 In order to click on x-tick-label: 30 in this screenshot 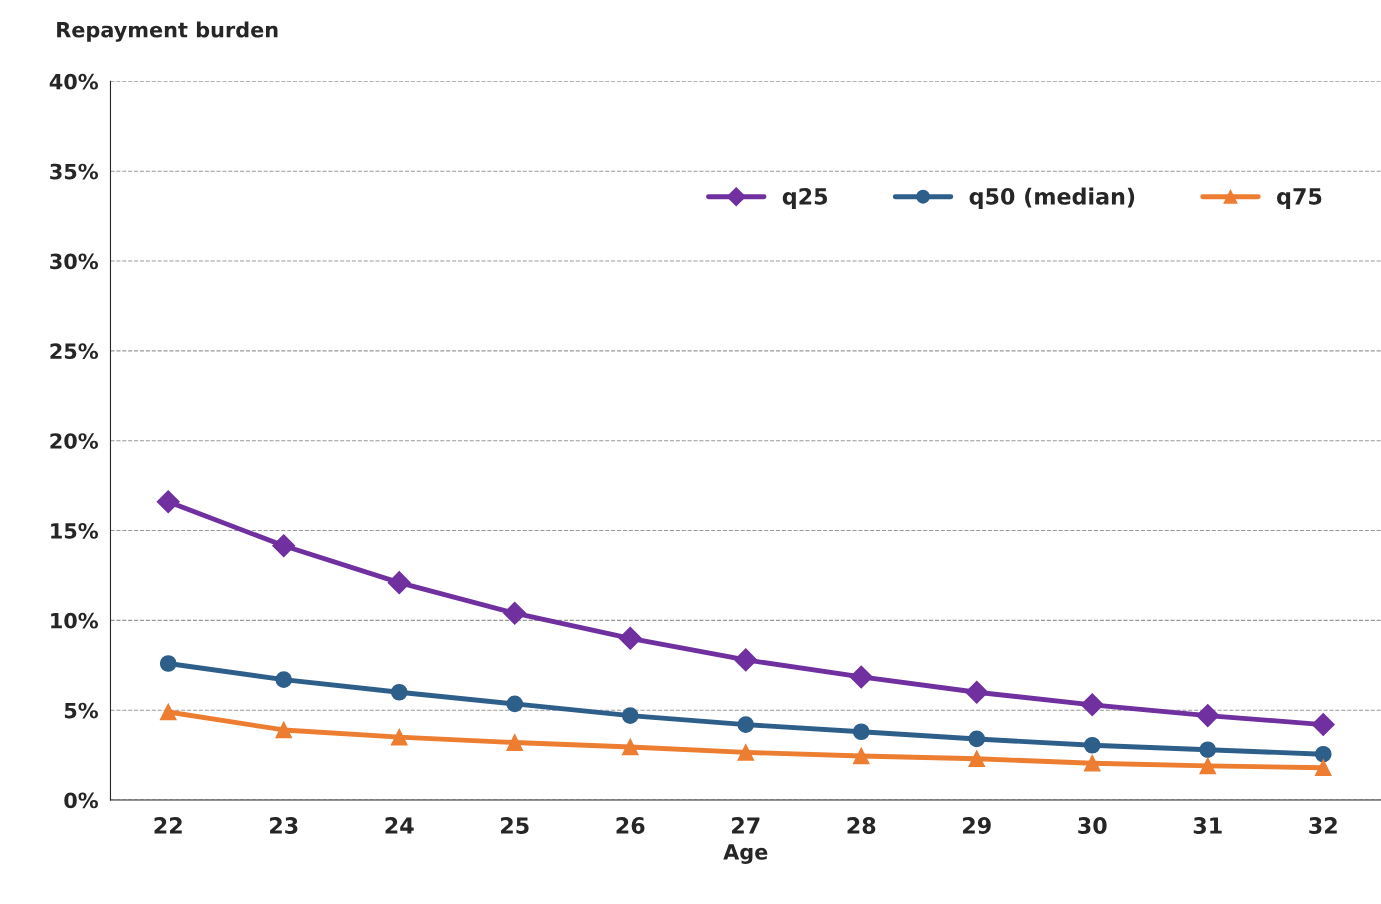, I will do `click(1092, 825)`.